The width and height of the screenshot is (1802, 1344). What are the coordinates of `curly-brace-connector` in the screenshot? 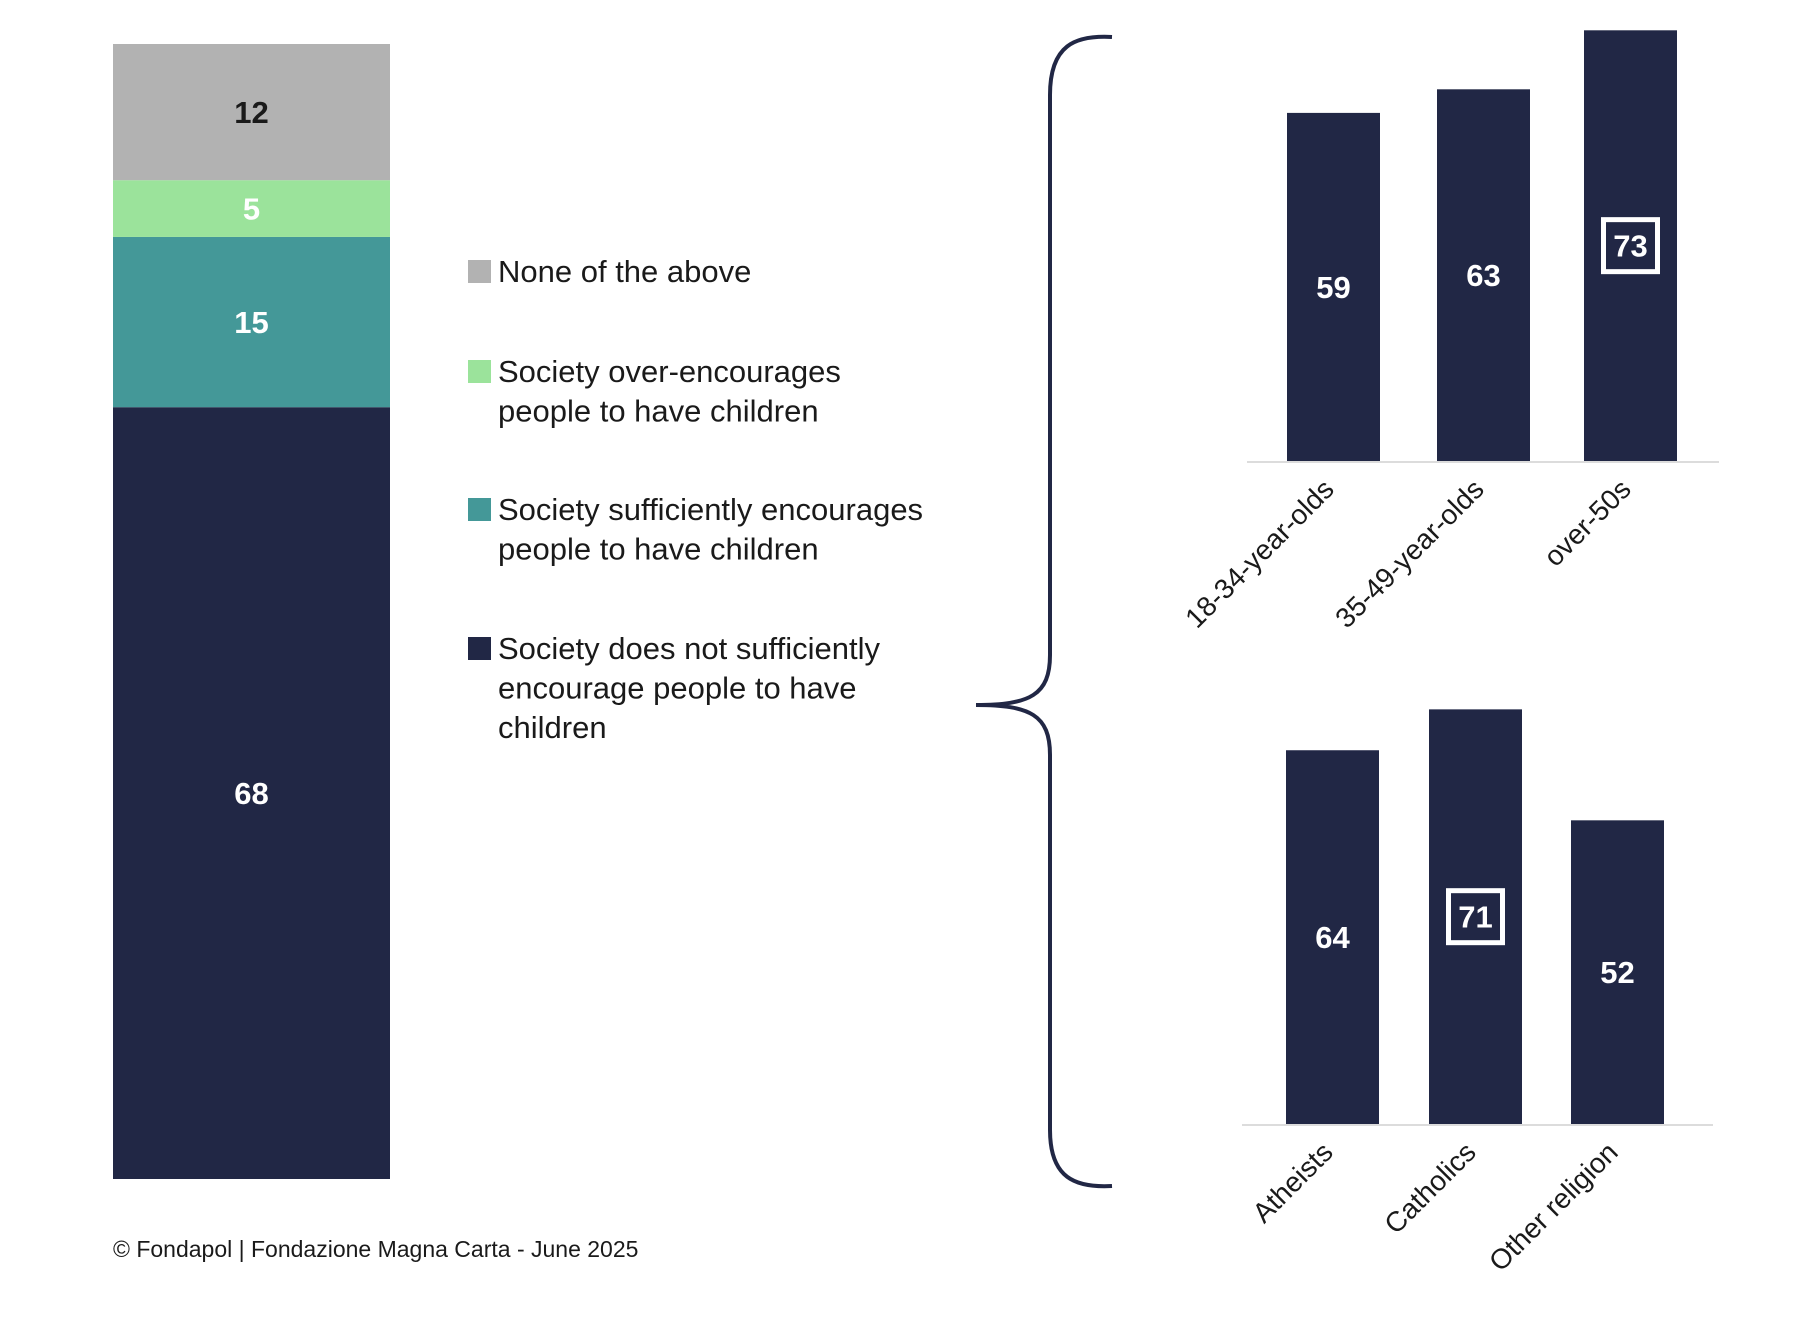 It's located at (1044, 611).